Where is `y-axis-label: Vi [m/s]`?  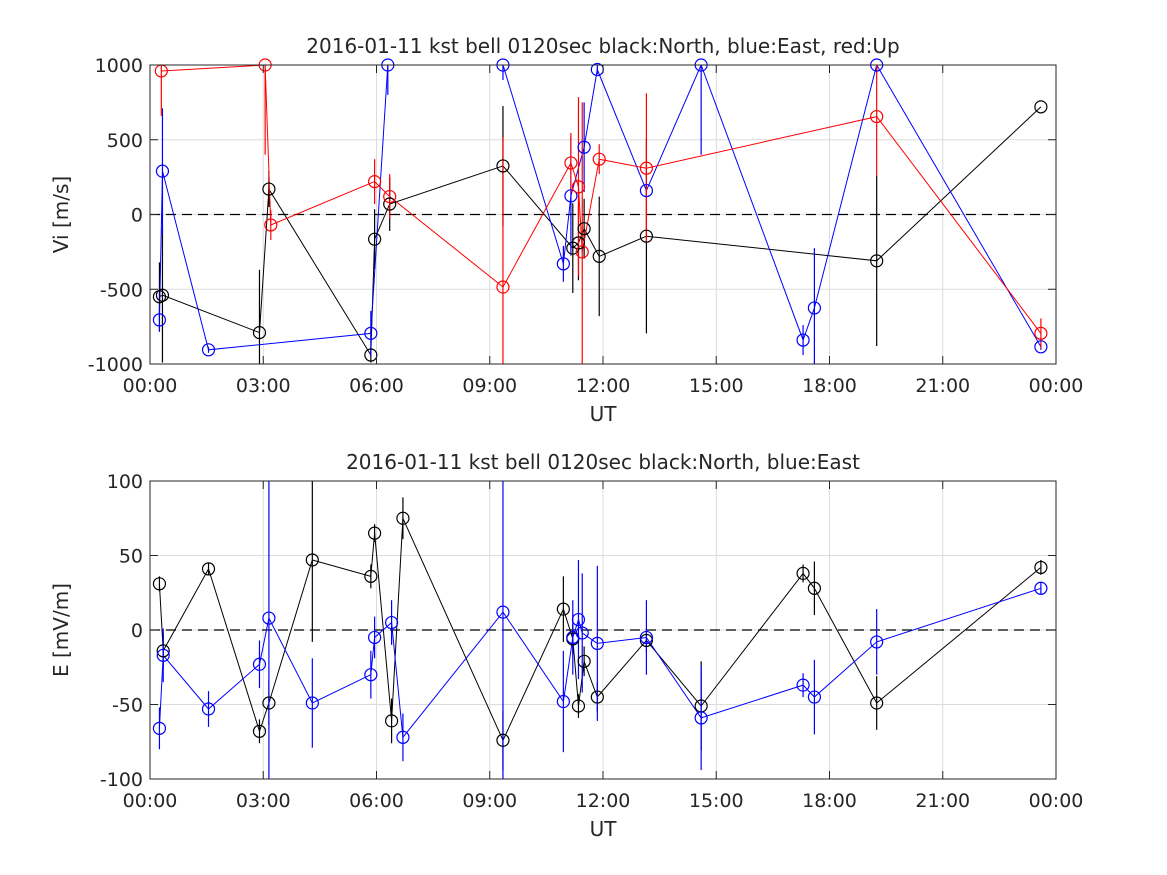 y-axis-label: Vi [m/s] is located at coordinates (61, 214).